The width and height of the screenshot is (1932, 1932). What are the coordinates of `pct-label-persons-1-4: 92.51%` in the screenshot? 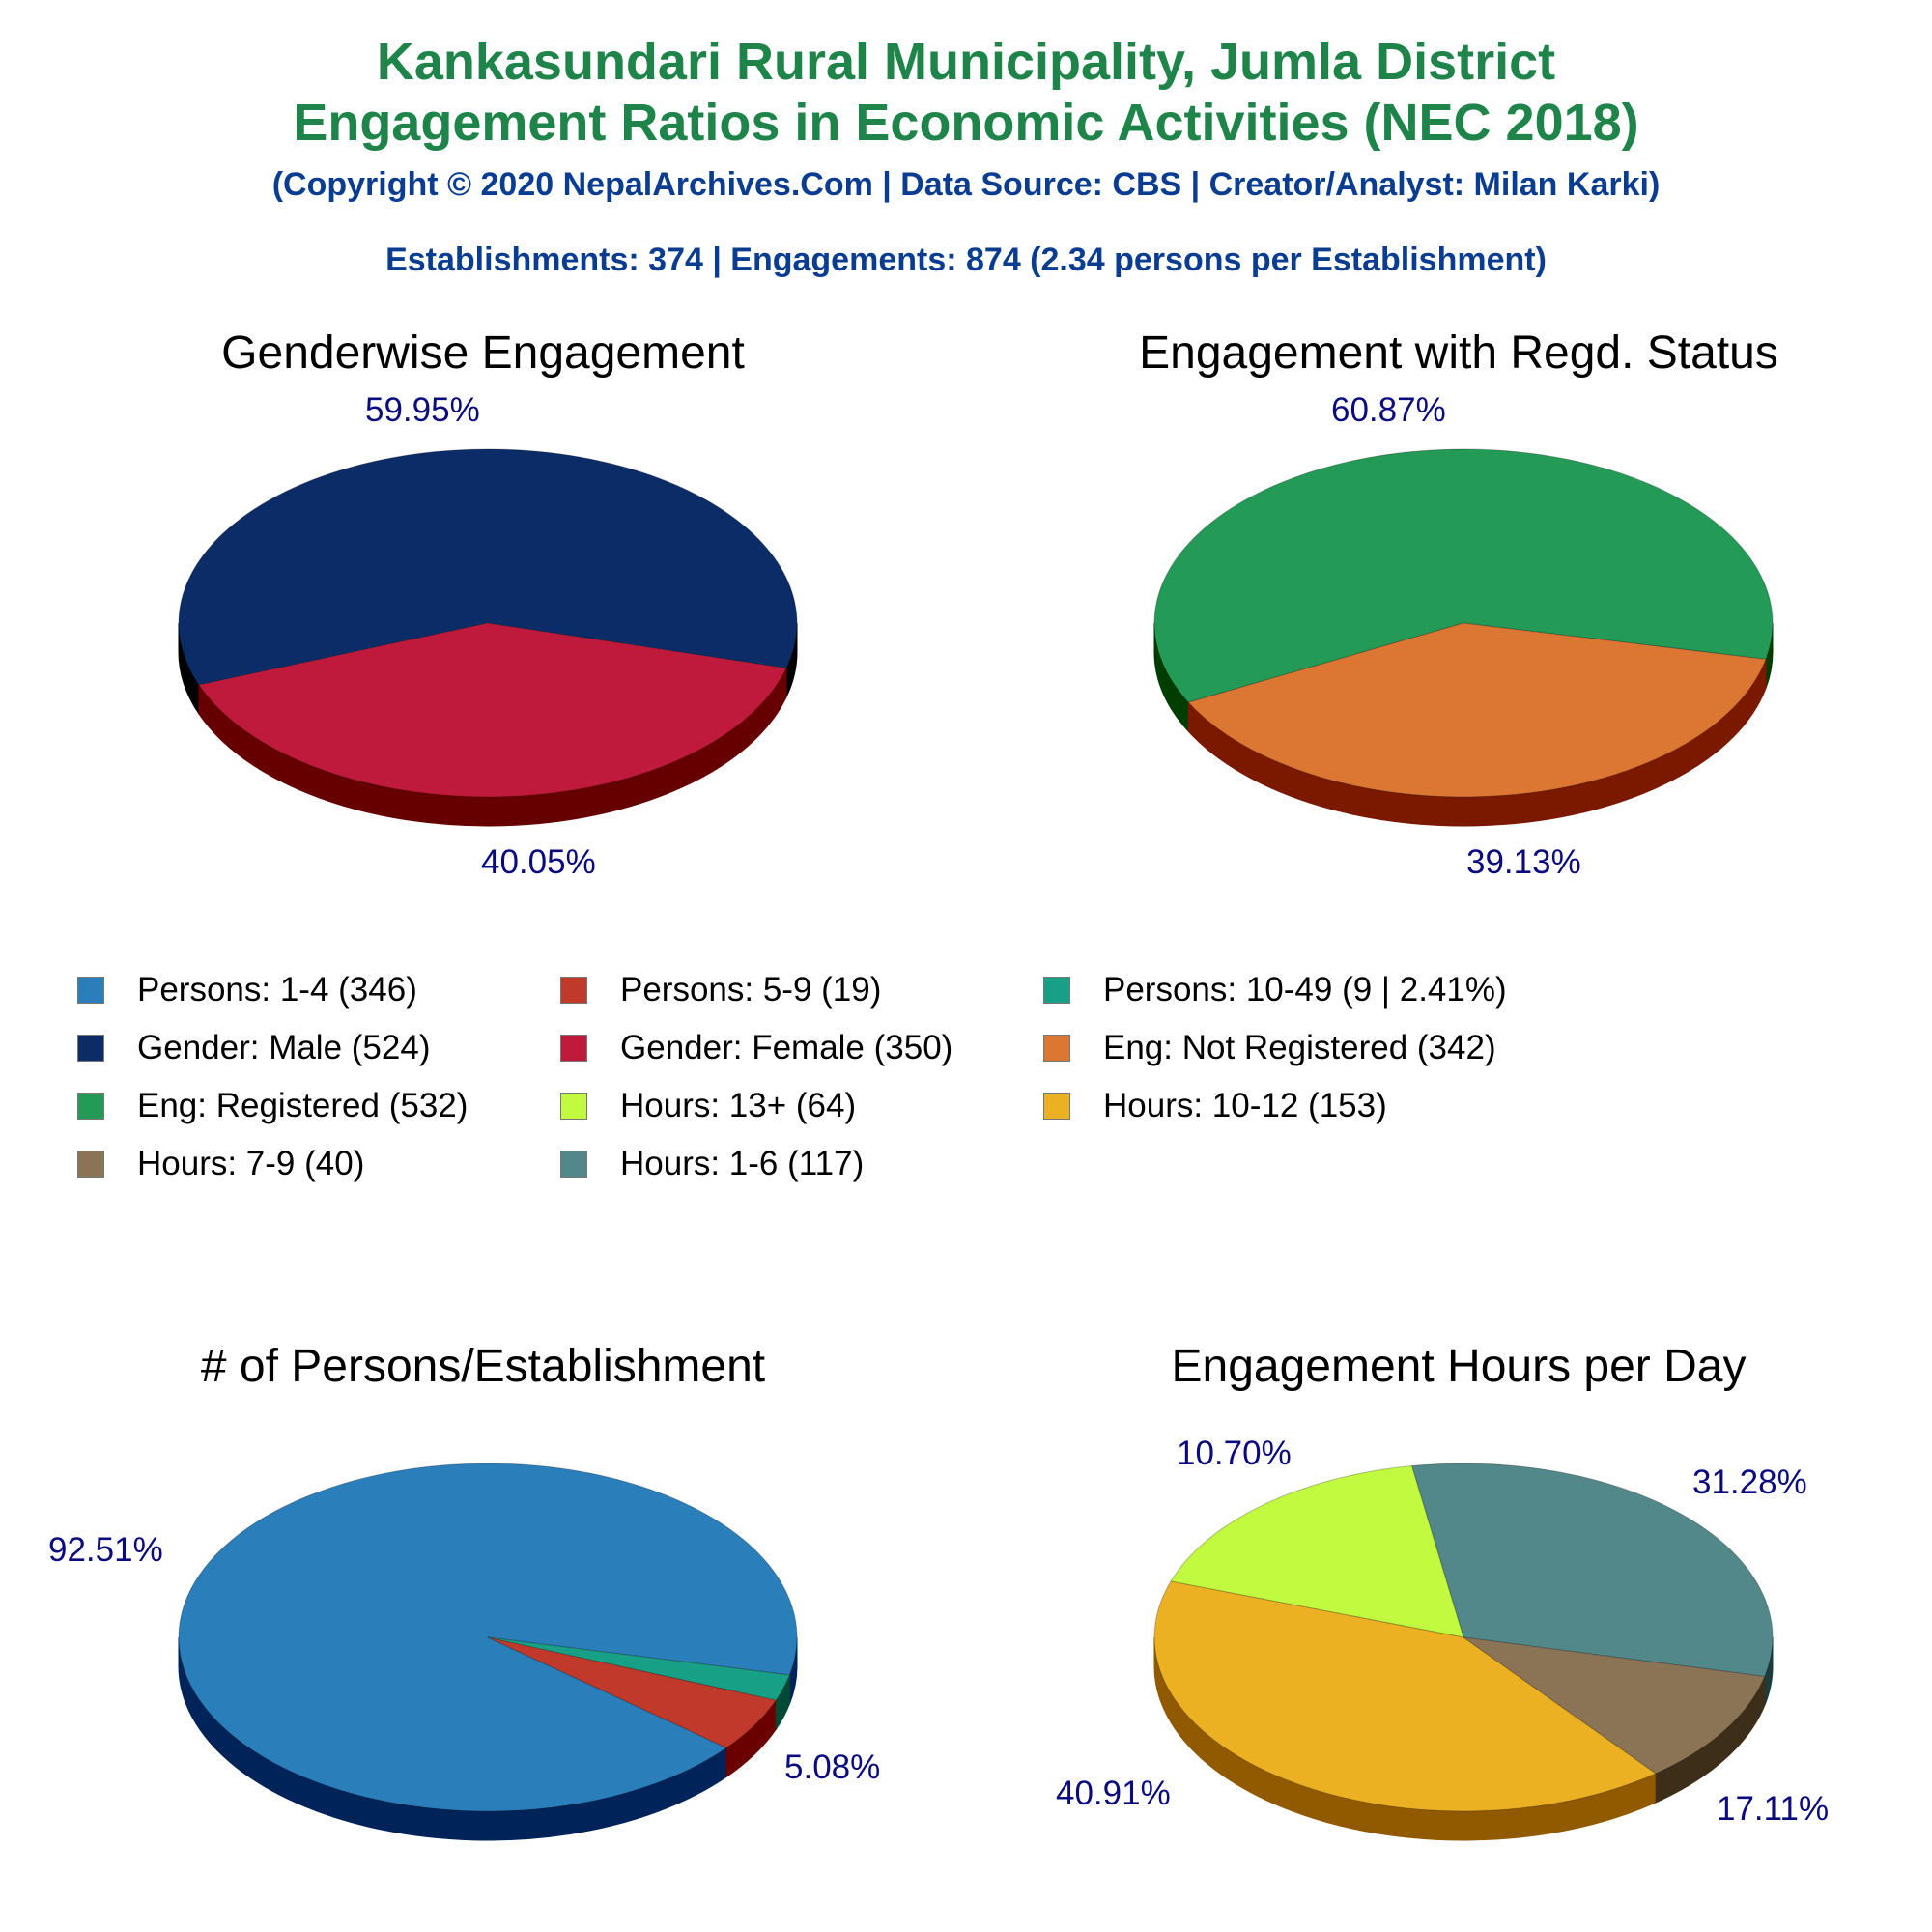 It's located at (105, 1550).